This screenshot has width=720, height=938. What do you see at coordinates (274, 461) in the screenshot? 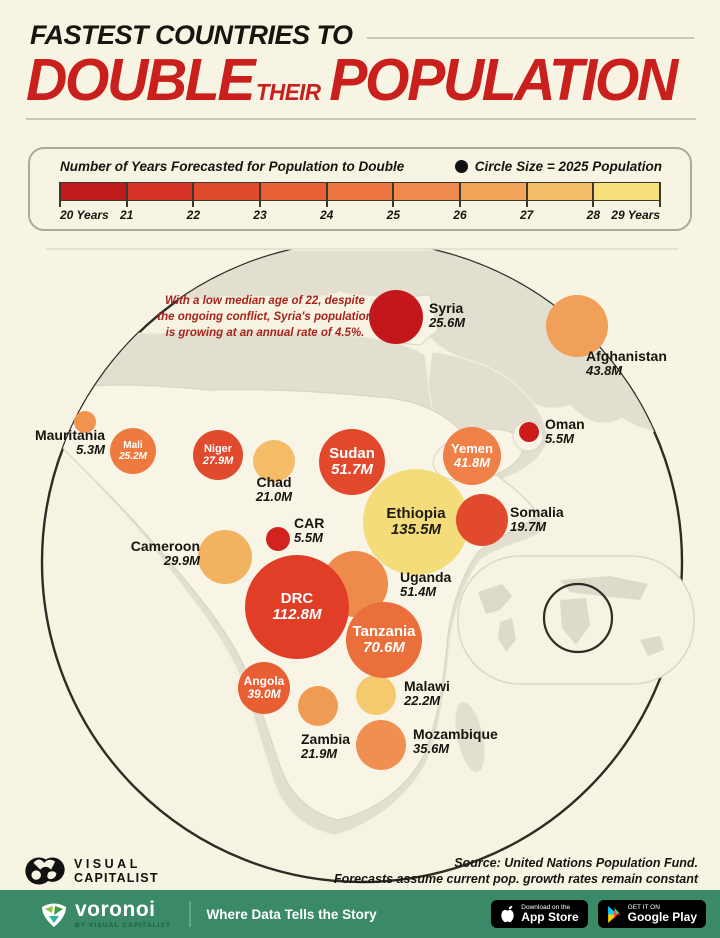
I see `bubble-chad` at bounding box center [274, 461].